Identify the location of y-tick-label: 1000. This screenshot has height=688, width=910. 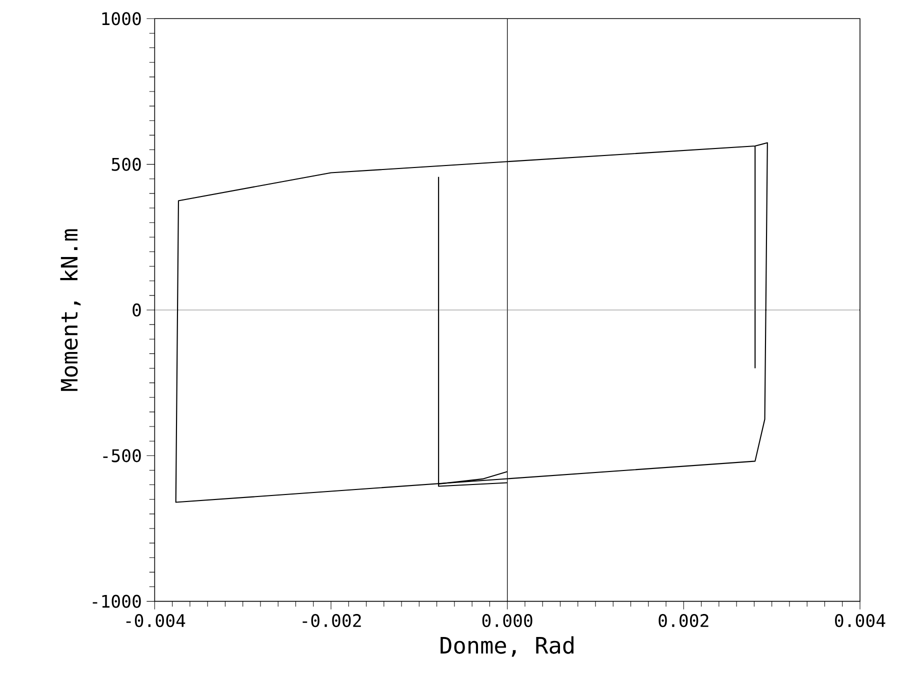
(121, 19).